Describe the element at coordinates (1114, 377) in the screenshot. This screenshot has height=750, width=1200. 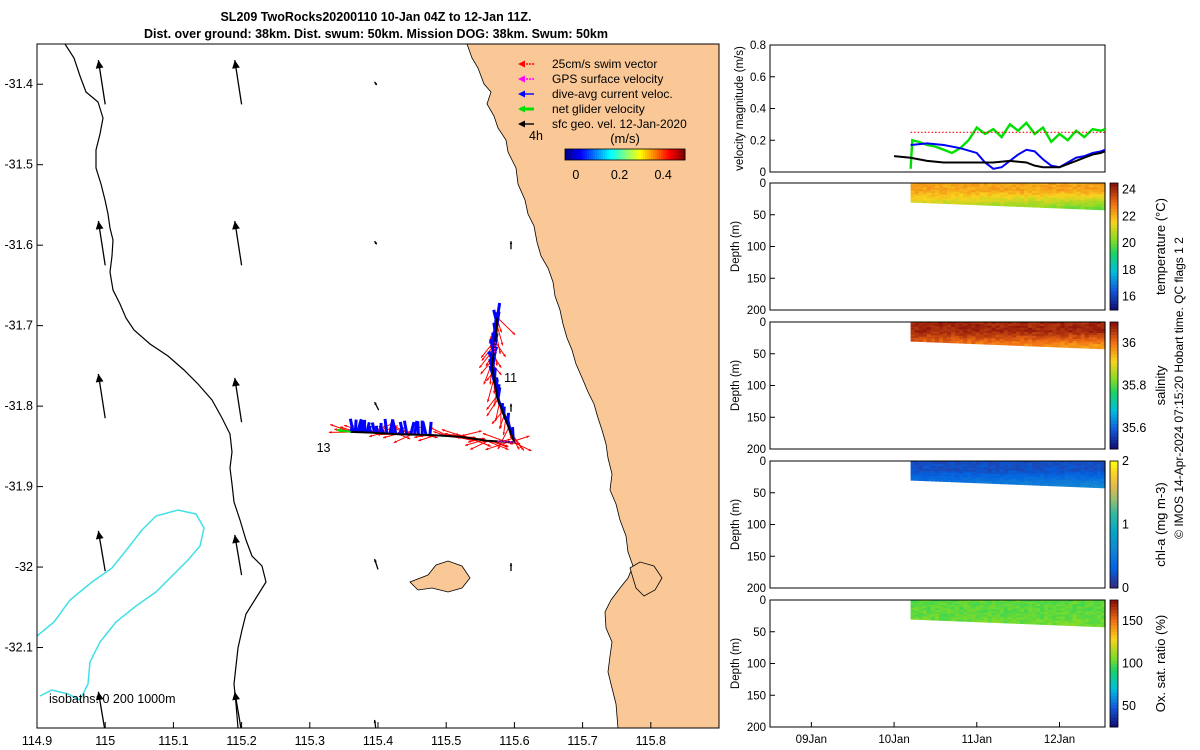
I see `salinity-colorbar-cell` at that location.